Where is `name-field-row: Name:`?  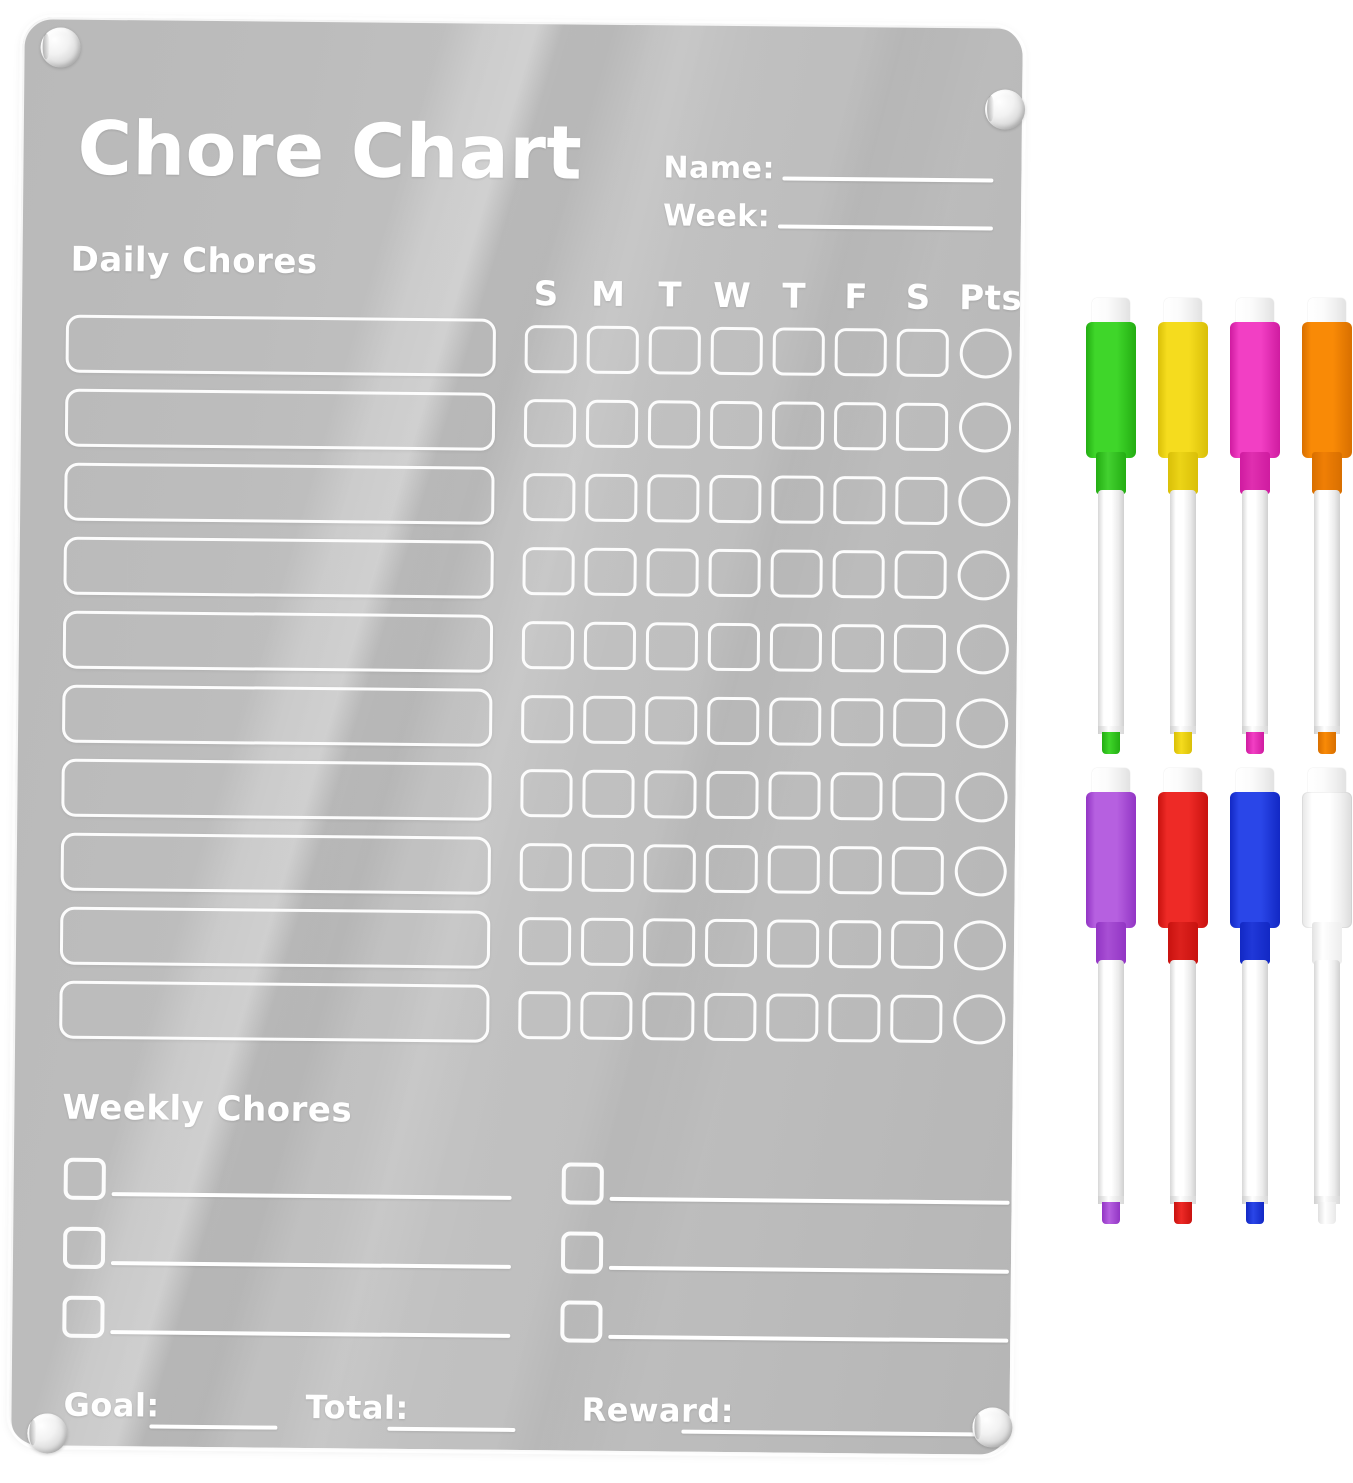 name-field-row: Name: is located at coordinates (828, 162).